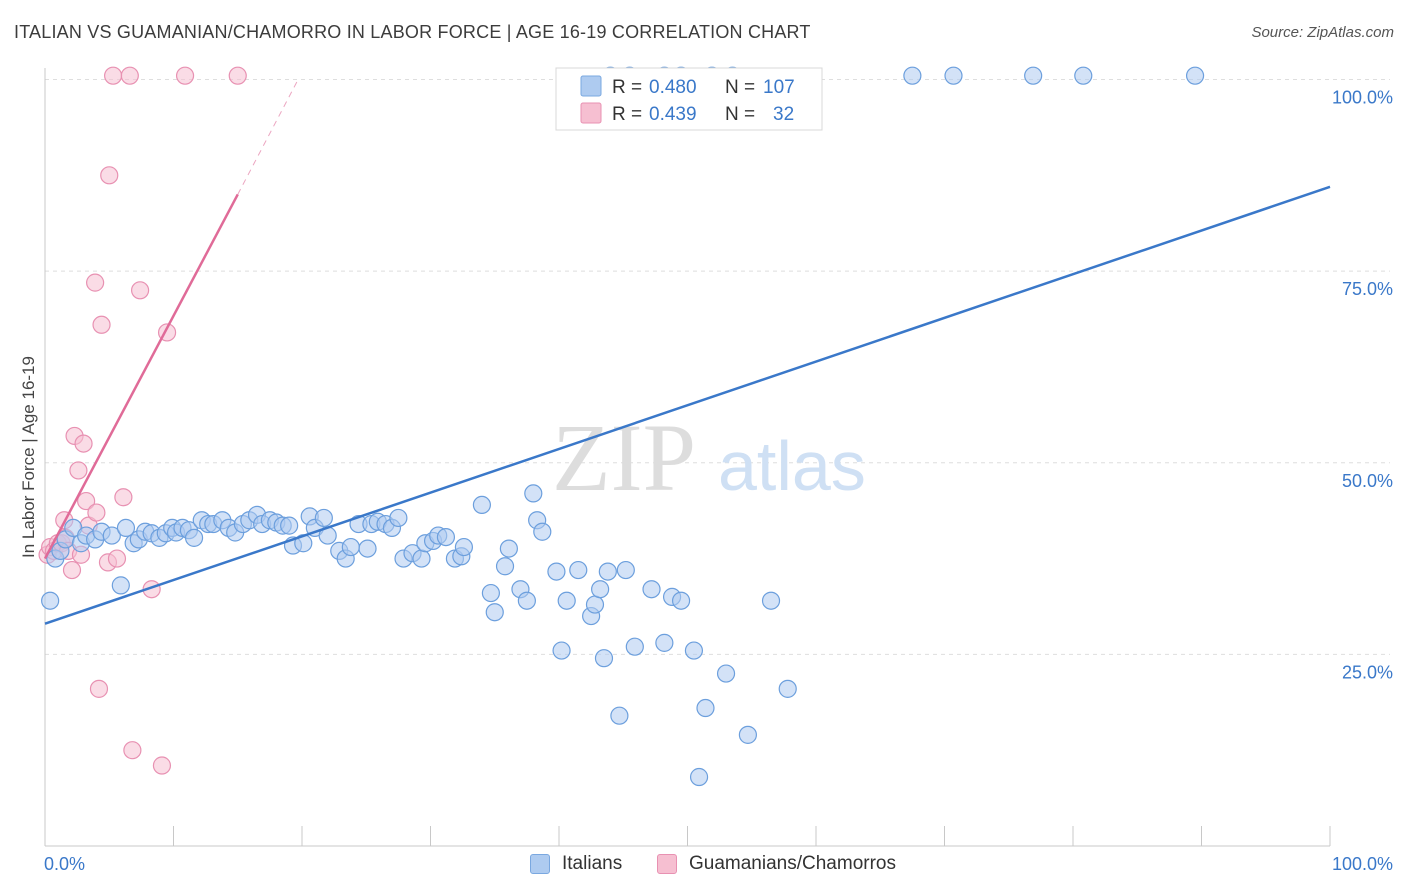 This screenshot has height=892, width=1406. Describe the element at coordinates (783, 114) in the screenshot. I see `legend-n-value-guamanians: 32` at that location.